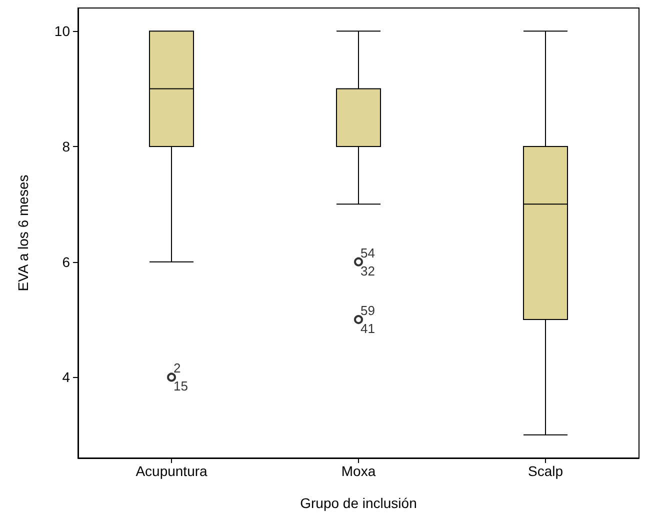  What do you see at coordinates (177, 368) in the screenshot?
I see `annotation: 2` at bounding box center [177, 368].